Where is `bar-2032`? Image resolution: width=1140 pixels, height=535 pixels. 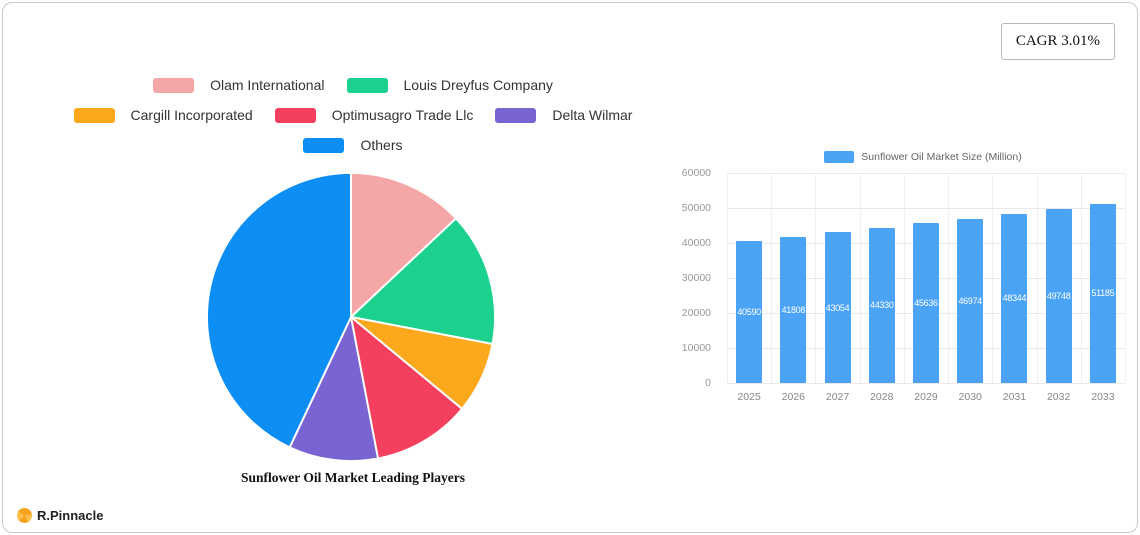 bar-2032 is located at coordinates (1058, 295).